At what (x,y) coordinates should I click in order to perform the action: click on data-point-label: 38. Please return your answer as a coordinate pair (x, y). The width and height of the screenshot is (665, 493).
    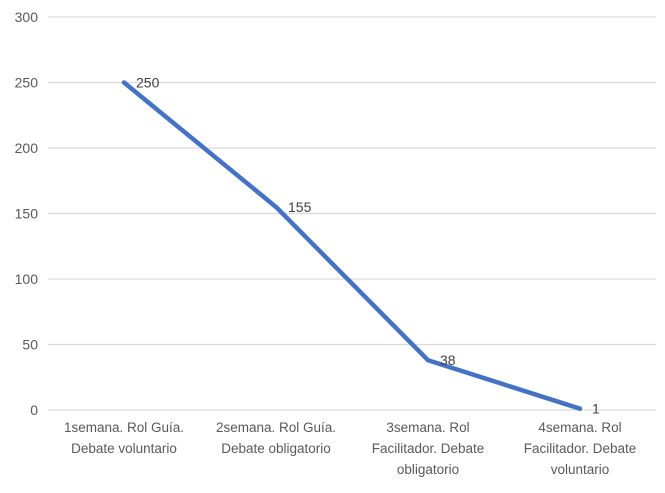
    Looking at the image, I should click on (448, 360).